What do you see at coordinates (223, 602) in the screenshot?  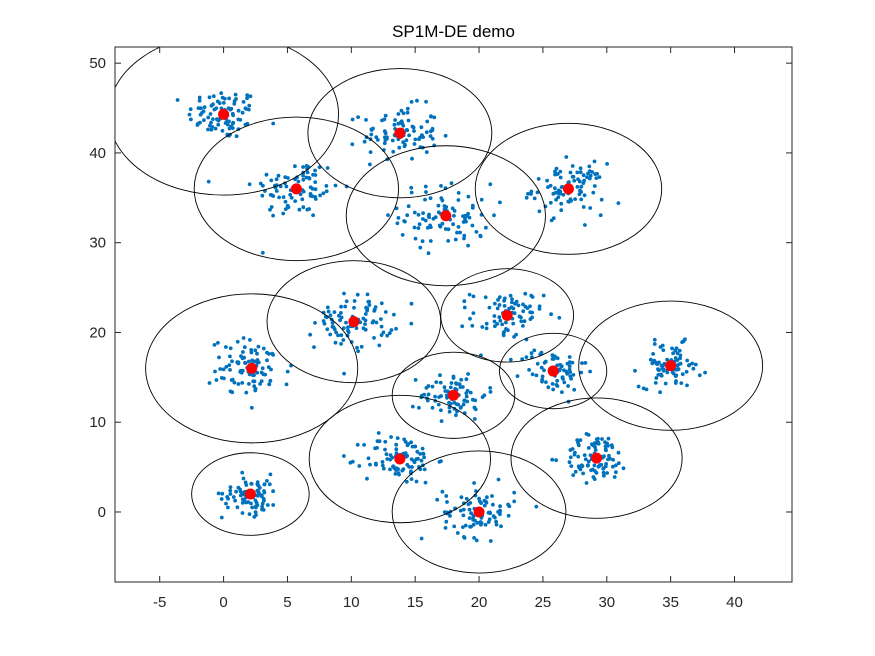 I see `x-tick-label: 0` at bounding box center [223, 602].